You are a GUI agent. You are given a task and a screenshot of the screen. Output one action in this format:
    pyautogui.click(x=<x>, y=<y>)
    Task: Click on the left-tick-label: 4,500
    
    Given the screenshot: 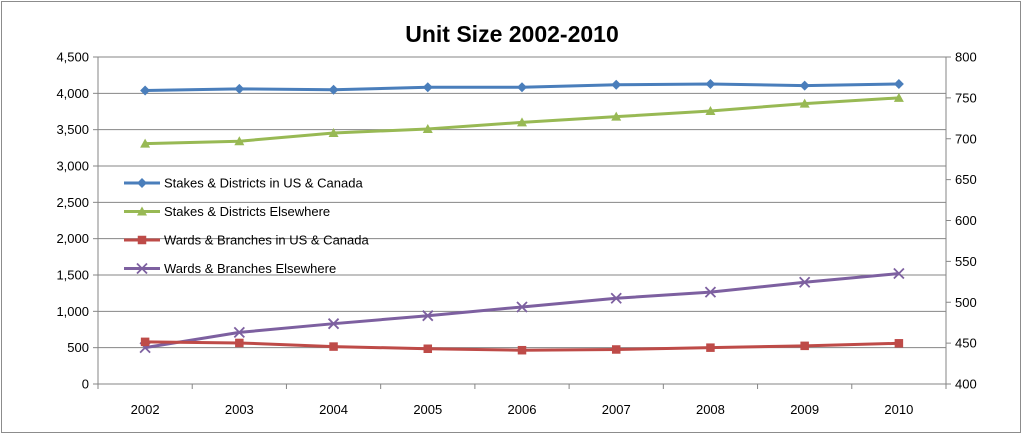 What is the action you would take?
    pyautogui.click(x=72, y=57)
    